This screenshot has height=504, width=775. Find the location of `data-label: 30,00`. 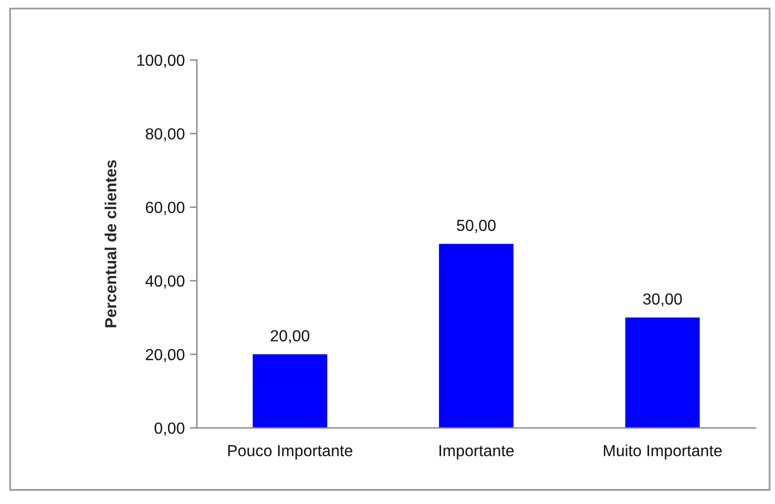

data-label: 30,00 is located at coordinates (662, 300).